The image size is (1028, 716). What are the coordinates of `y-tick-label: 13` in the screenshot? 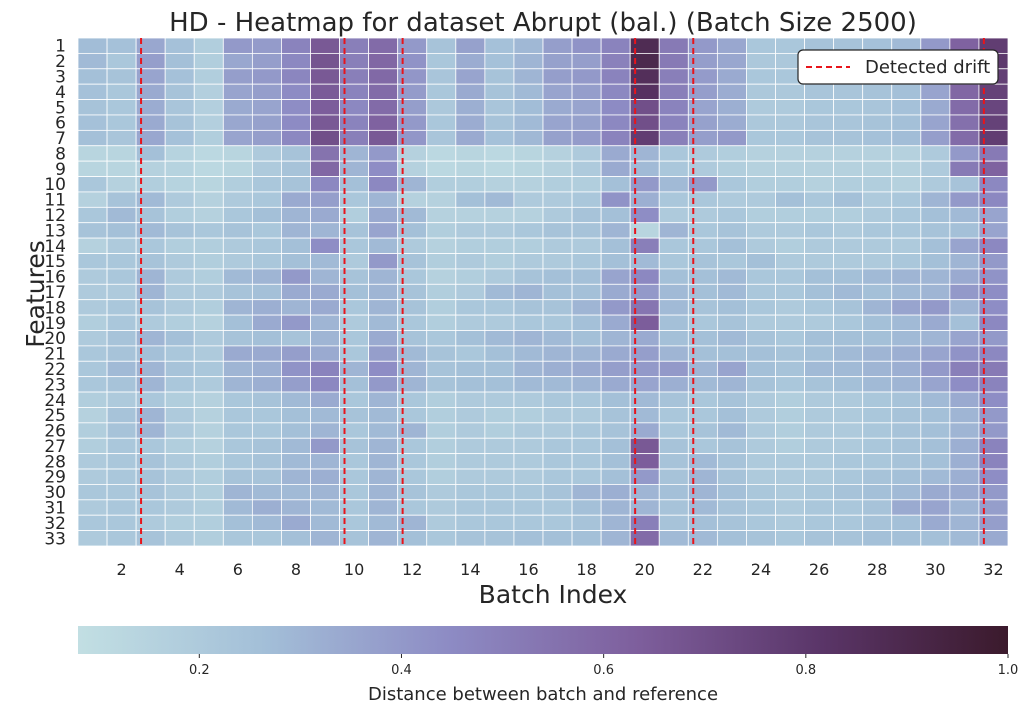 It's located at (55, 231).